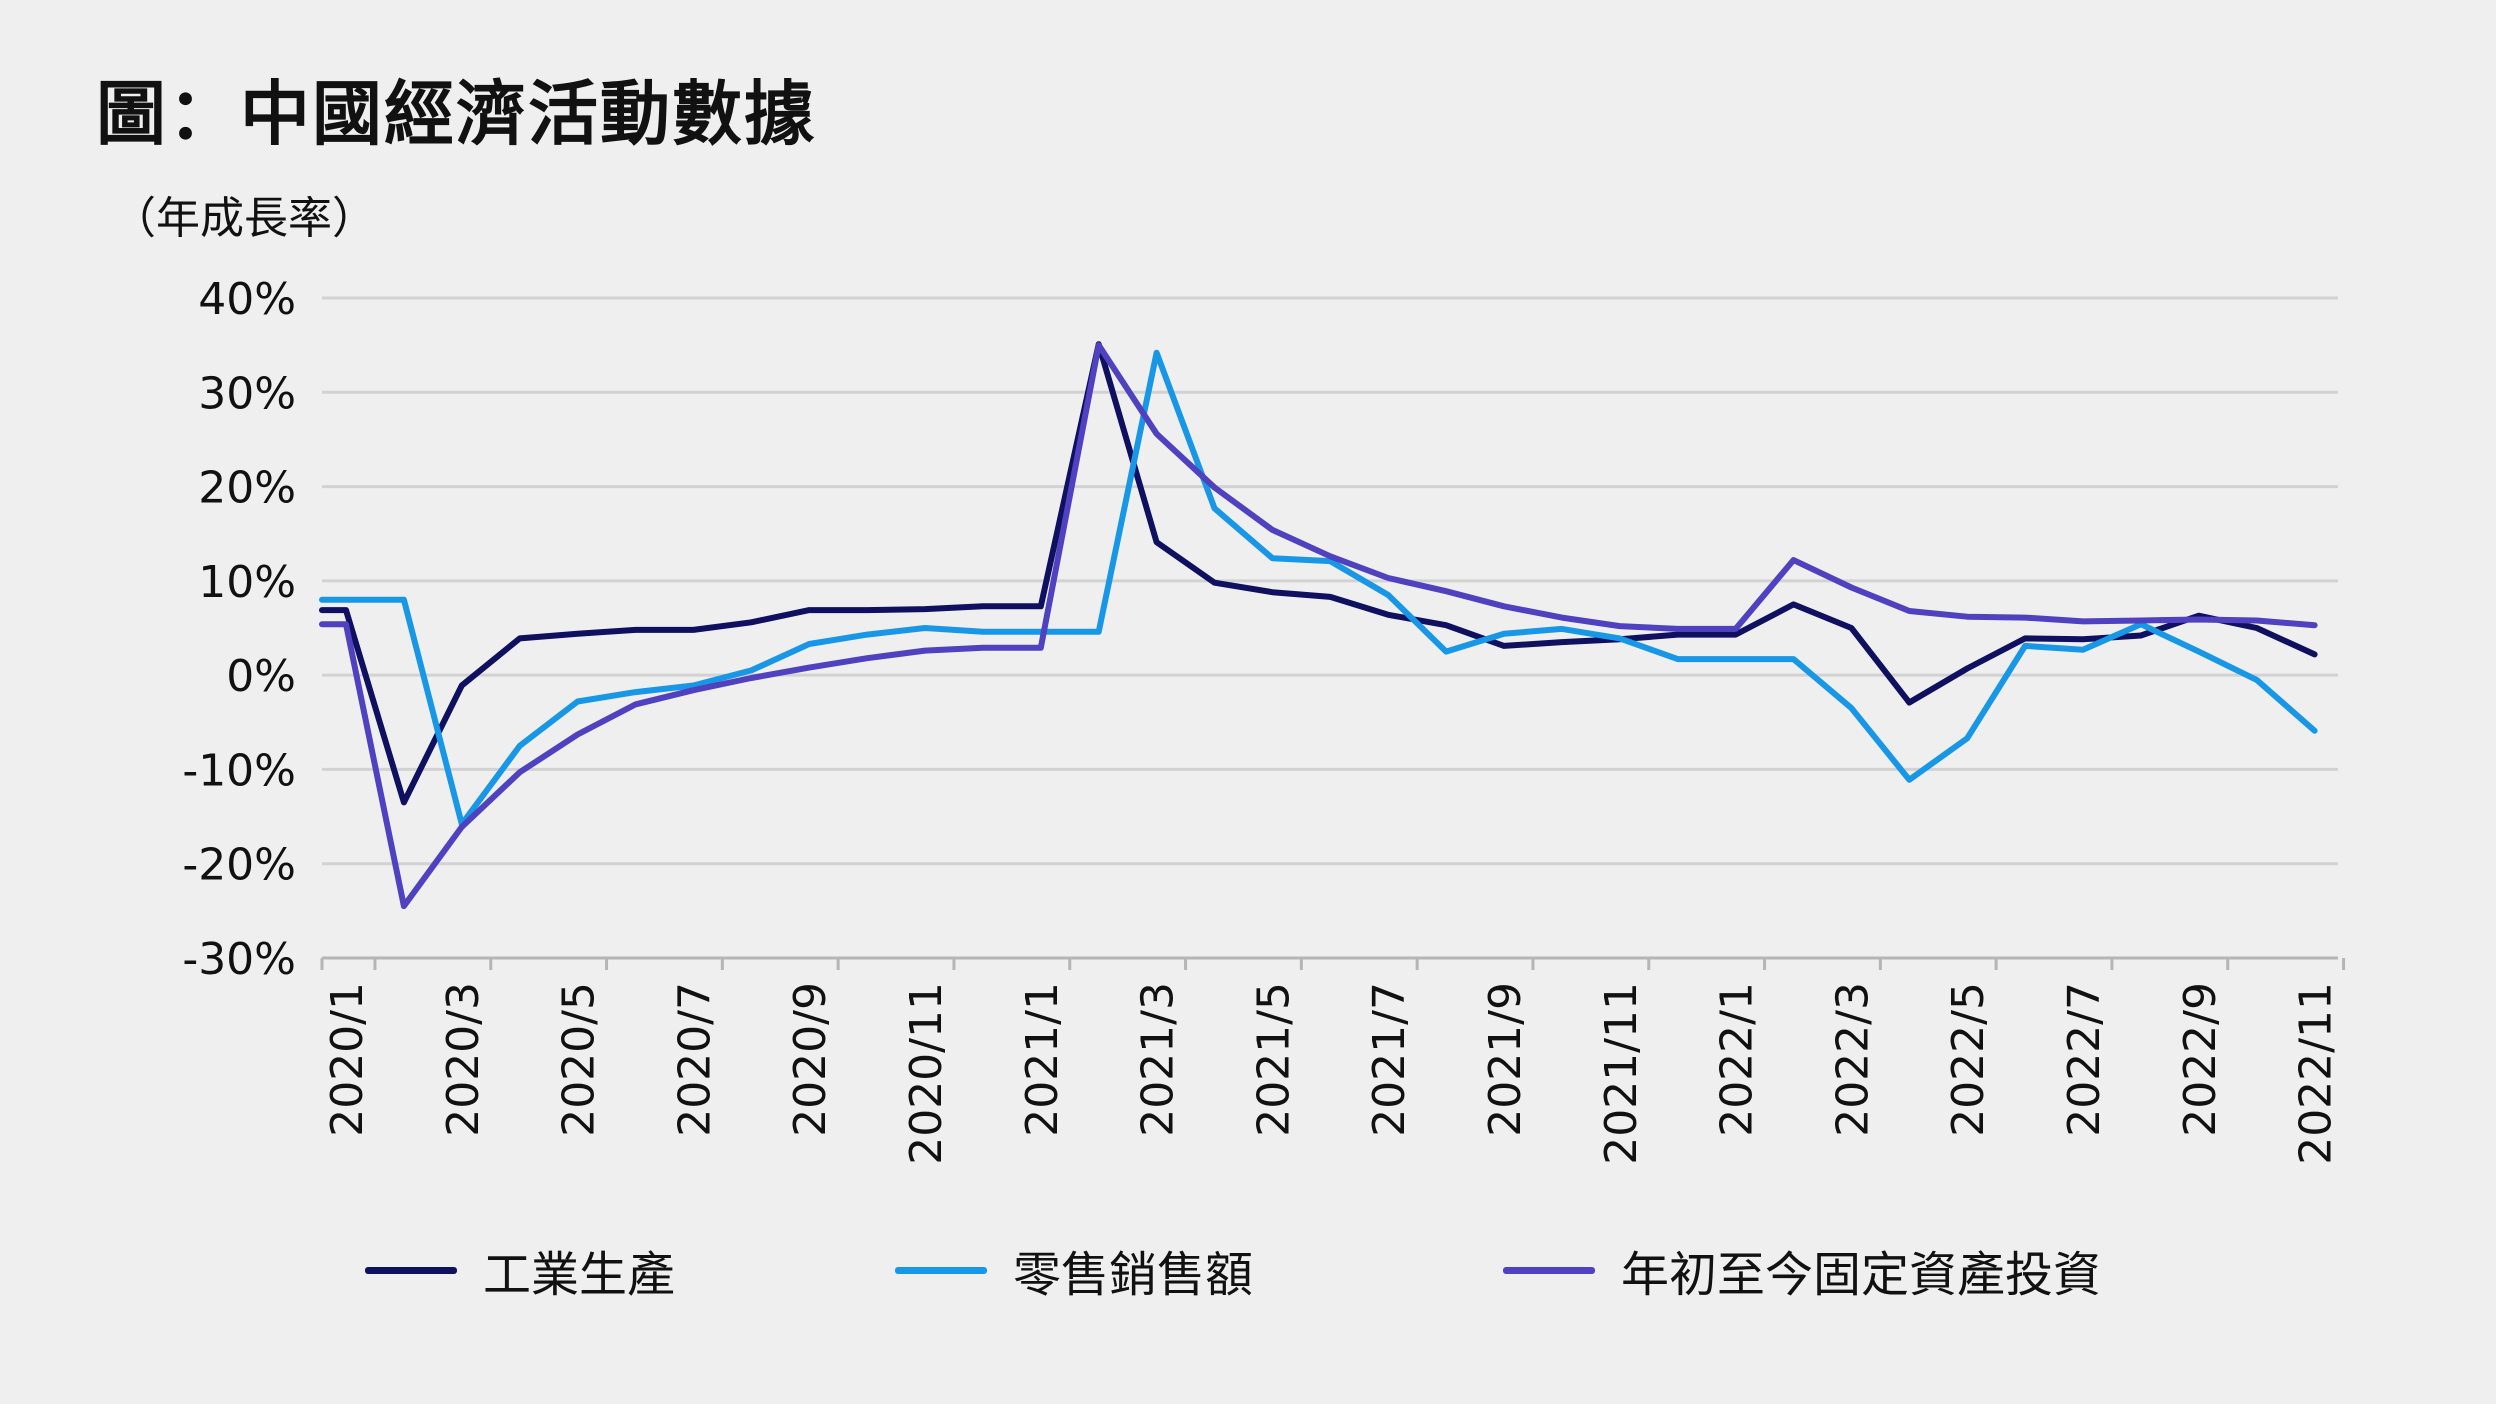 This screenshot has height=1404, width=2496. What do you see at coordinates (244, 218) in the screenshot?
I see `y-axis-unit-label: （年成長率）` at bounding box center [244, 218].